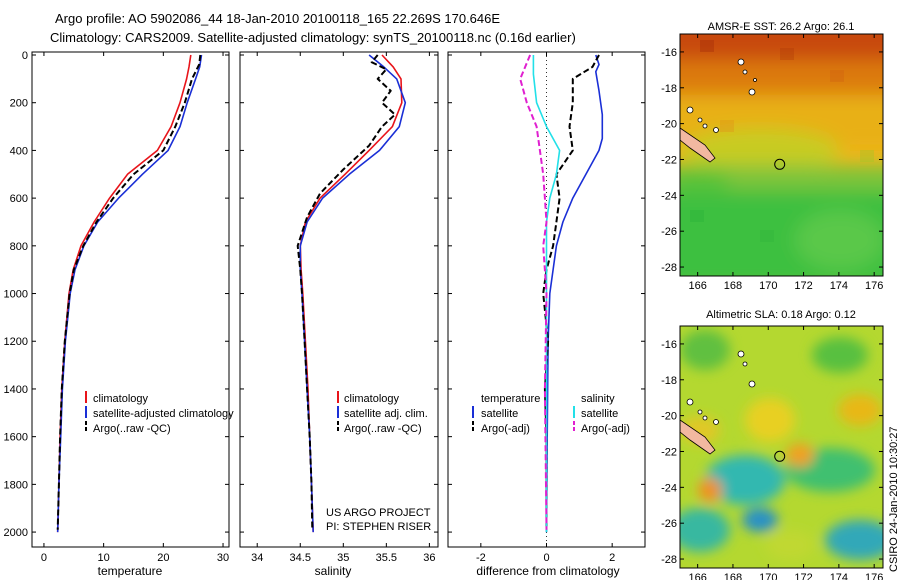 The height and width of the screenshot is (580, 900). I want to click on depth-tick-label: 1800, so click(16, 485).